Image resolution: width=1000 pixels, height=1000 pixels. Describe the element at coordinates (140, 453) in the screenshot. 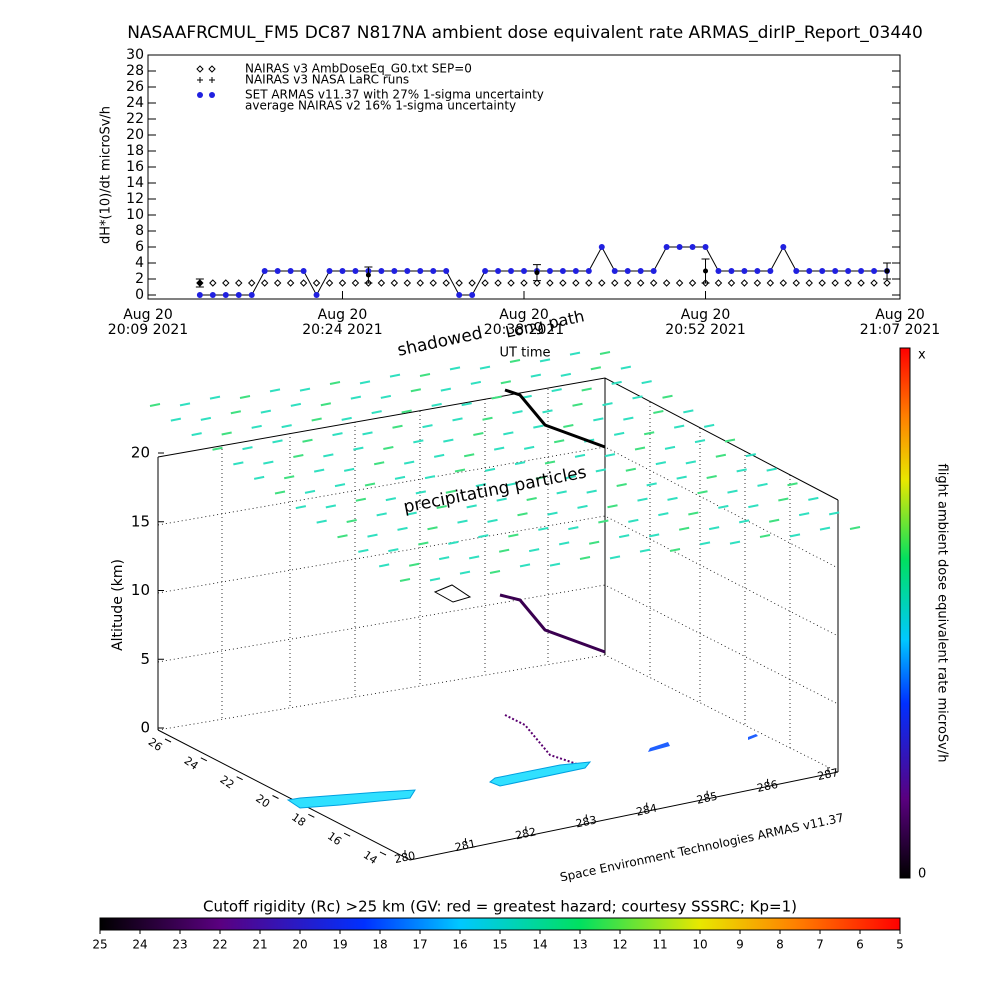

I see `altitude-tick-label: 20` at that location.